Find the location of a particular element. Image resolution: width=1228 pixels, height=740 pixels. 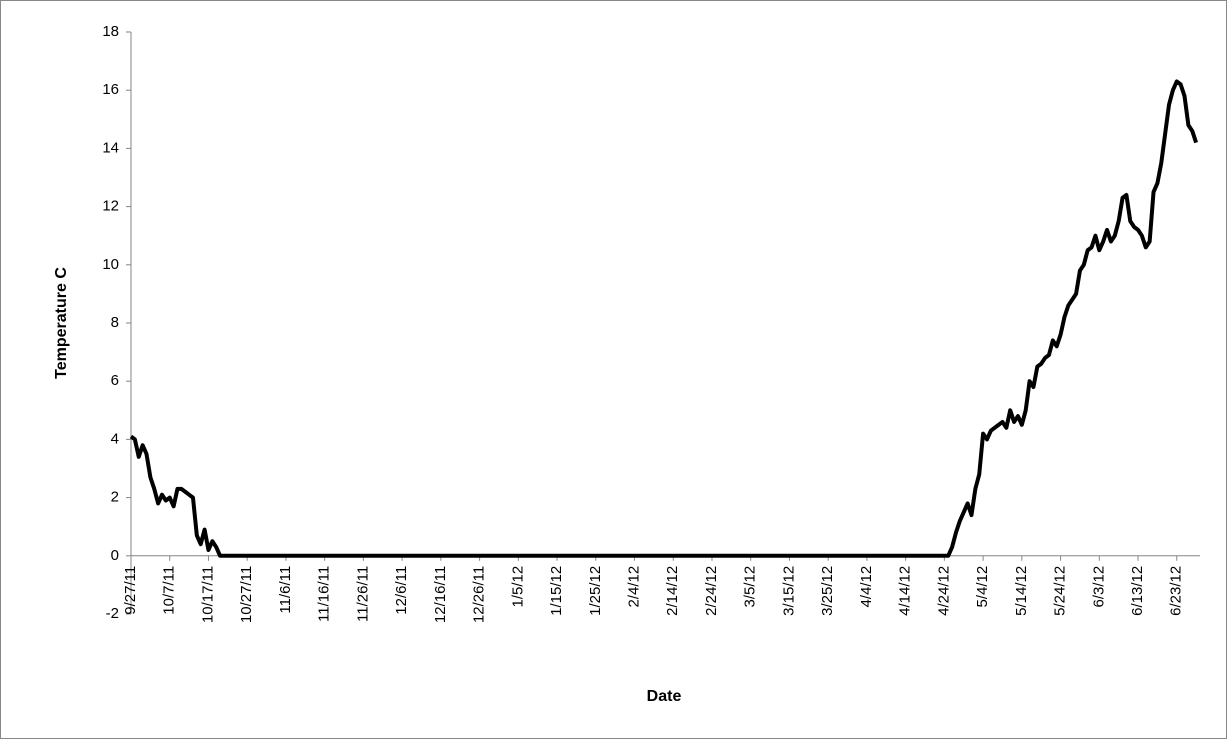

x-tick-label: 11/26/11 is located at coordinates (362, 594).